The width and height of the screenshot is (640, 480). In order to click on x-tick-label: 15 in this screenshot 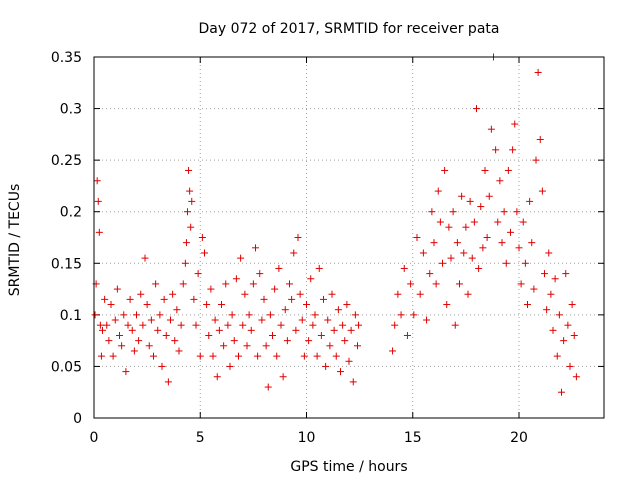, I will do `click(413, 438)`.